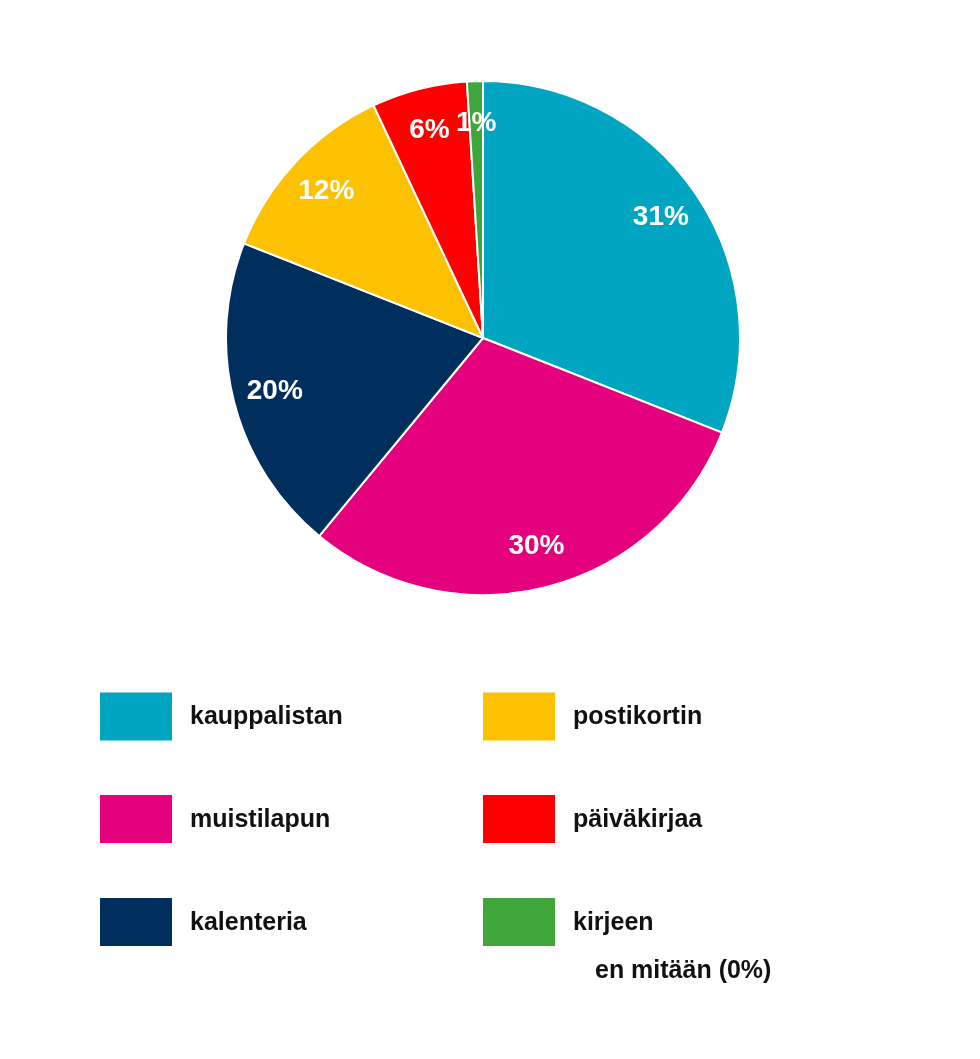  I want to click on legend-label: kalenteria, so click(249, 921).